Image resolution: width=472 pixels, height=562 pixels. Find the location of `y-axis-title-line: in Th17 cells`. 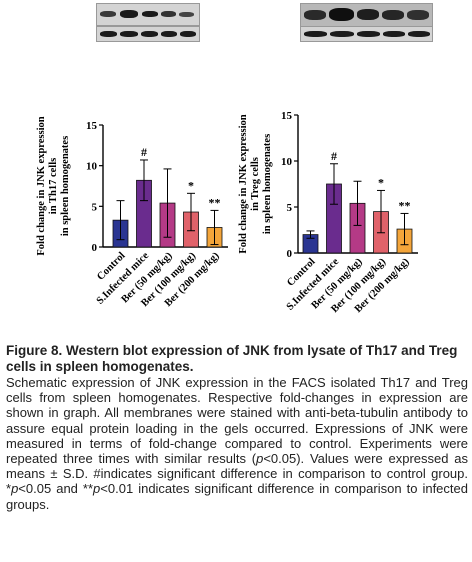

y-axis-title-line: in Th17 cells is located at coordinates (53, 186).